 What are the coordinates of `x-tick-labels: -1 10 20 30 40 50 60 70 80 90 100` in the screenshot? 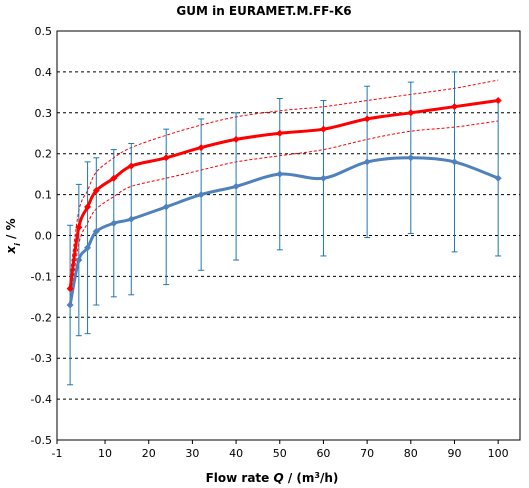 It's located at (280, 453).